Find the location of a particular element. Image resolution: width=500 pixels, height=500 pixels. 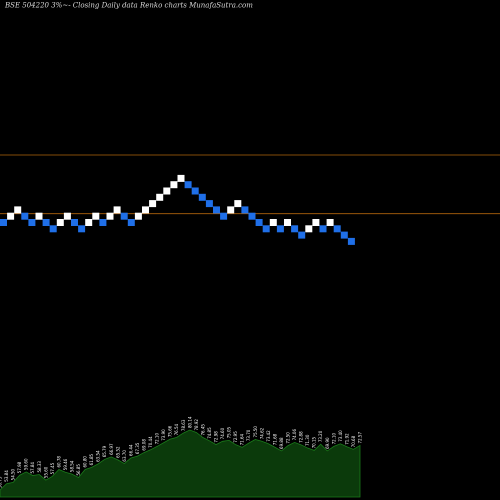

volume-value-label: 72.88 is located at coordinates (301, 437).